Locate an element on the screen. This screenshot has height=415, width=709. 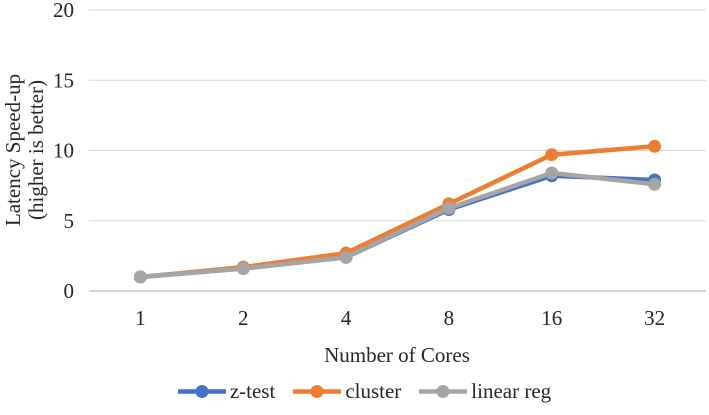
y-tick-label: 10 is located at coordinates (63, 151).